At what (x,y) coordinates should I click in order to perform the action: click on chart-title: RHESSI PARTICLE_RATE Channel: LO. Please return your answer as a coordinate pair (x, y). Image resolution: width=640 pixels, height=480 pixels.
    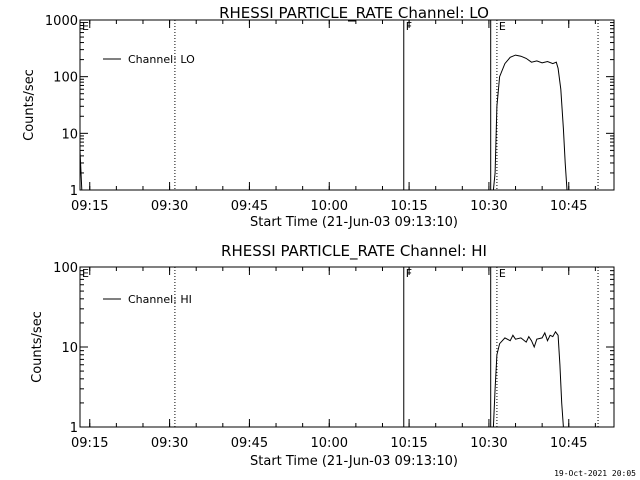
    Looking at the image, I should click on (354, 13).